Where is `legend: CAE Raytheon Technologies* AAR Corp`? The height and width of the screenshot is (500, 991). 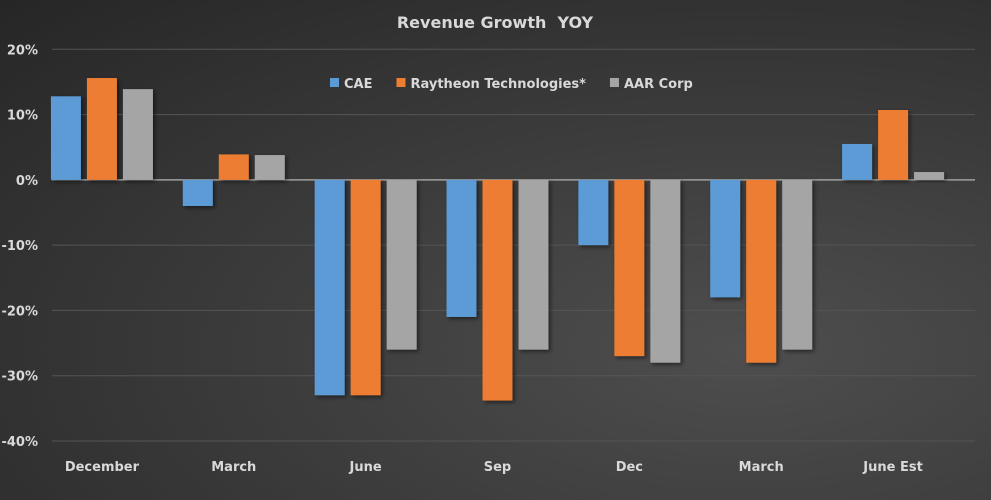 legend: CAE Raytheon Technologies* AAR Corp is located at coordinates (511, 84).